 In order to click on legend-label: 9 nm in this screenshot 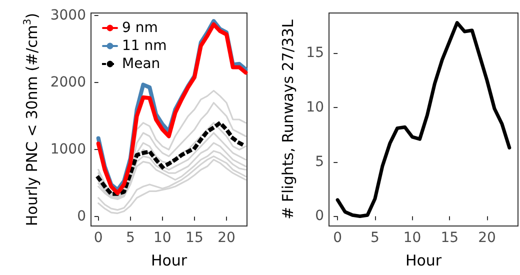, I will do `click(140, 28)`.